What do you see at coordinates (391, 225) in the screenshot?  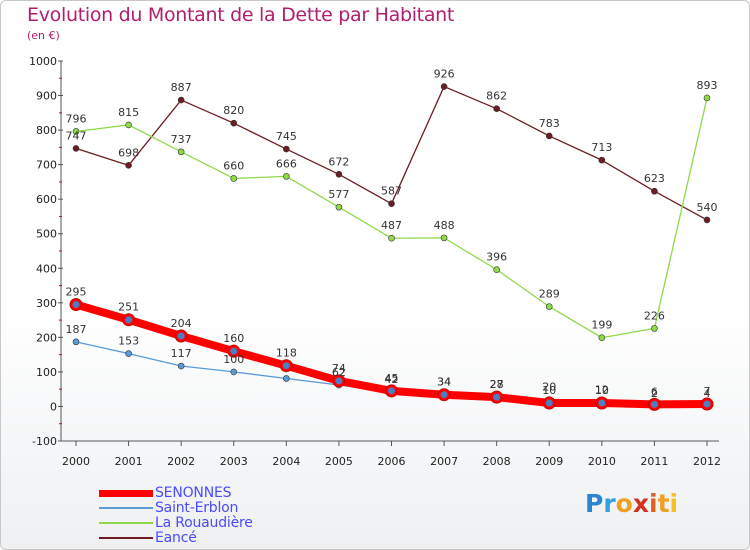 I see `data-label: 487` at bounding box center [391, 225].